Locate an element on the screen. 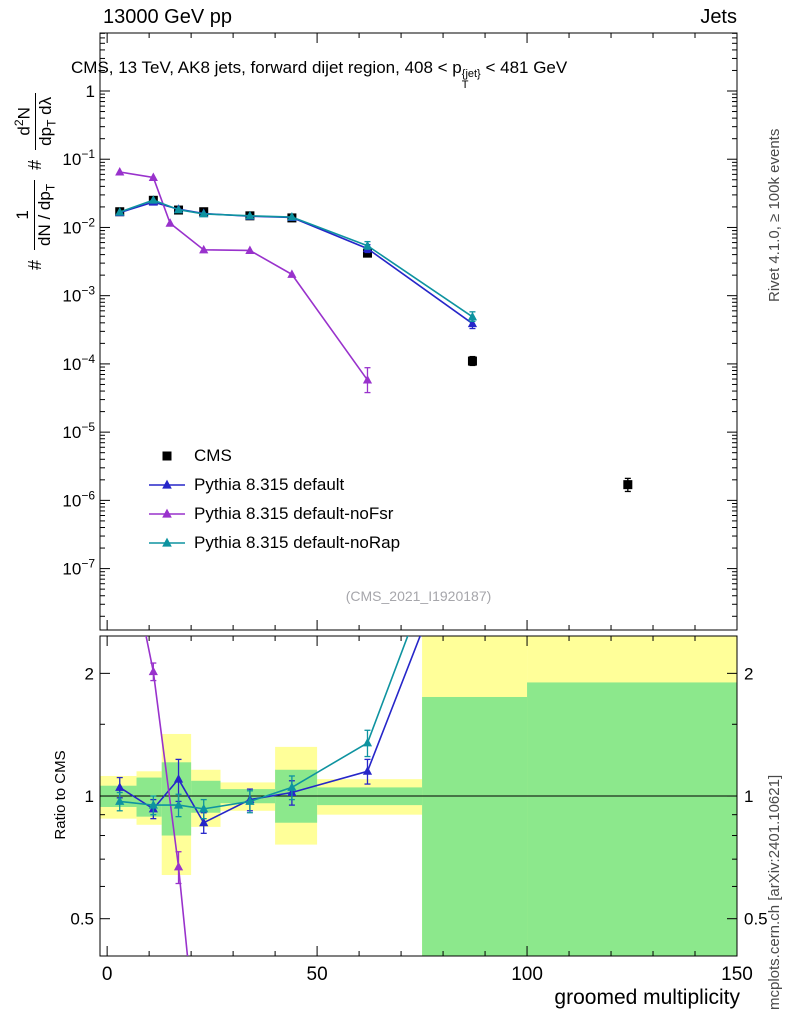 This screenshot has width=786, height=1024. x-tick-label: 0 is located at coordinates (107, 974).